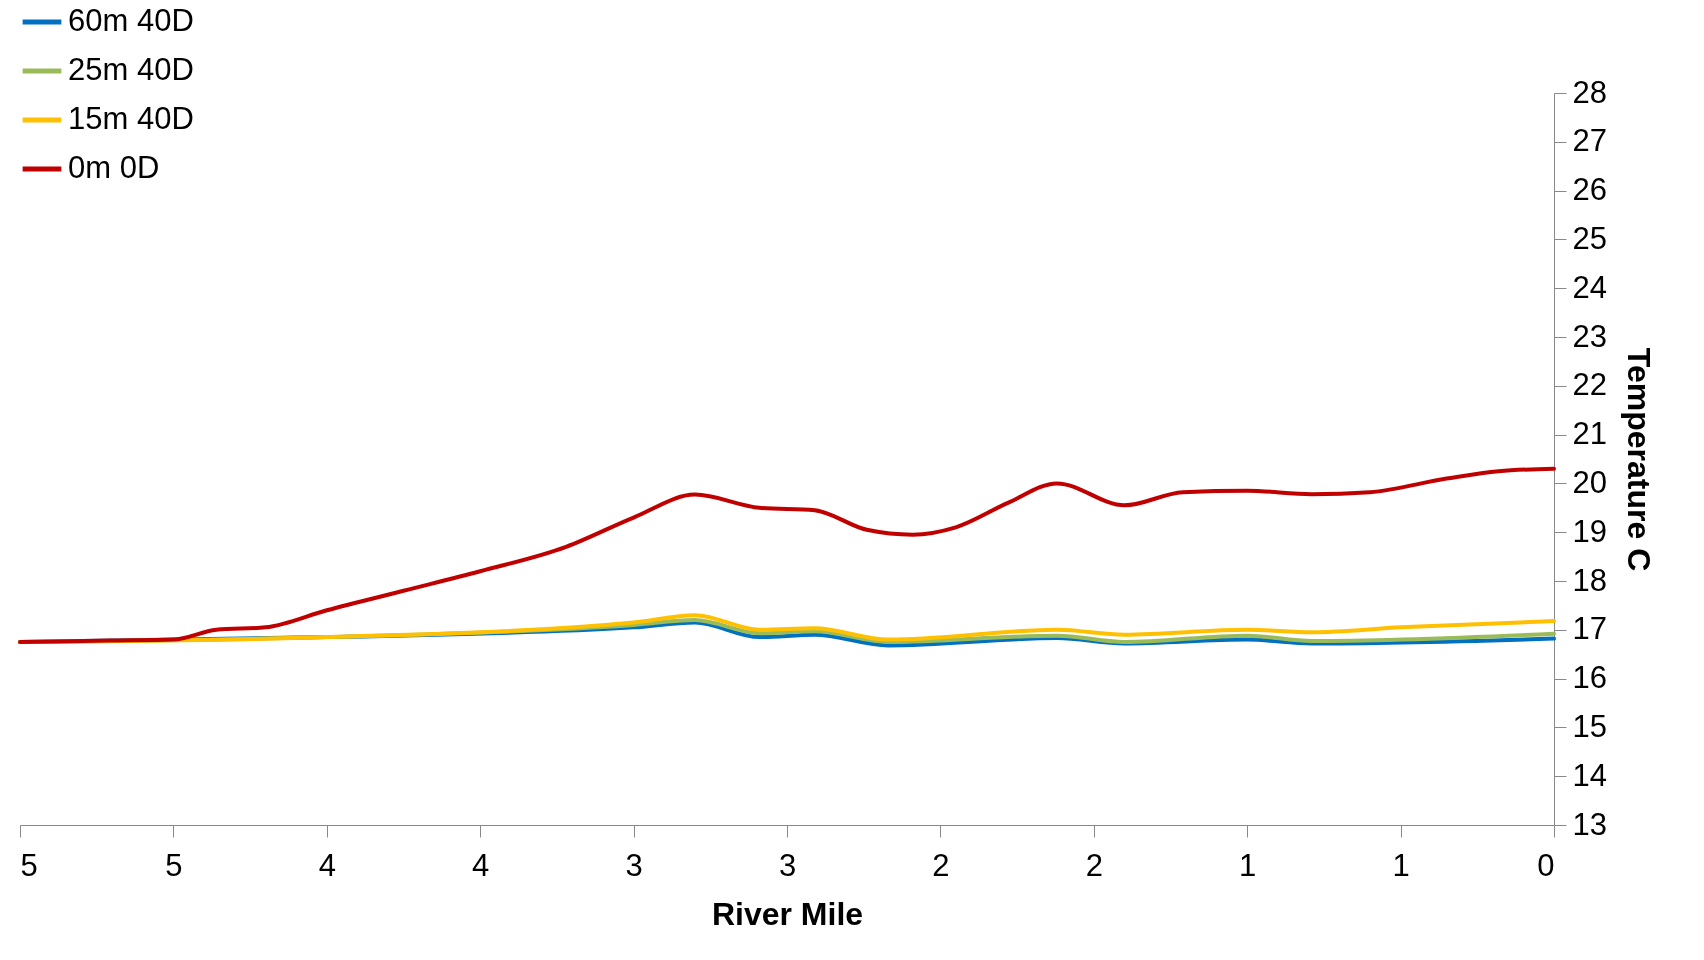  Describe the element at coordinates (1589, 190) in the screenshot. I see `y-tick-label: 26` at that location.